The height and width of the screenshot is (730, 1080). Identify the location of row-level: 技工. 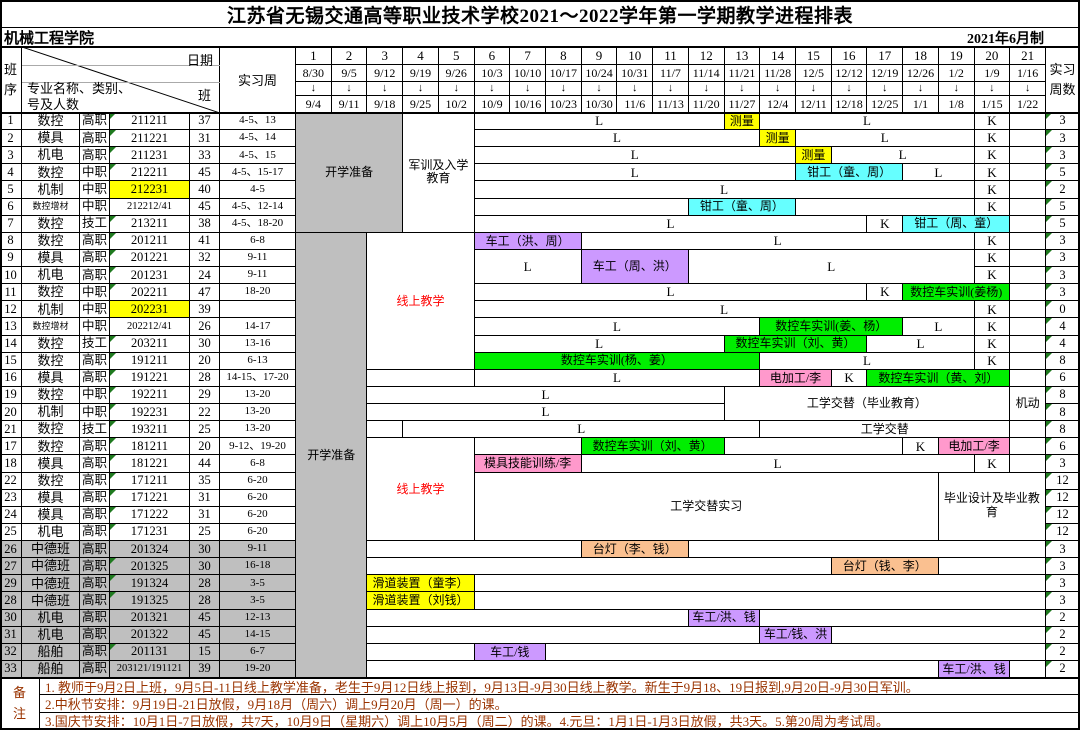
(95, 430).